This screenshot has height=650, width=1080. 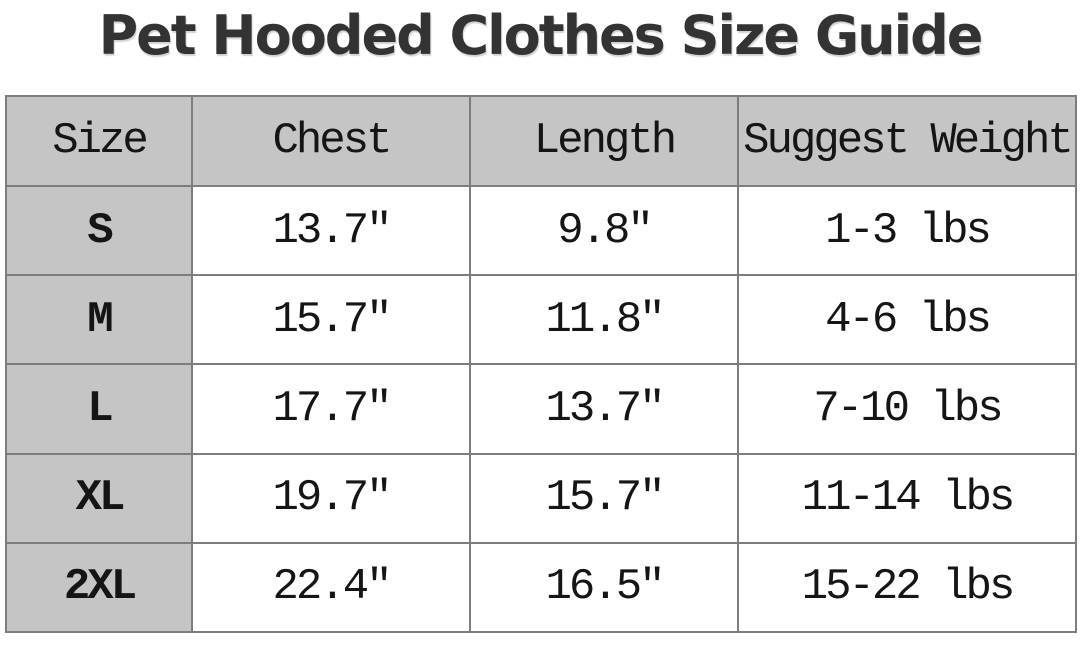 I want to click on size-cell: XL, so click(x=99, y=498).